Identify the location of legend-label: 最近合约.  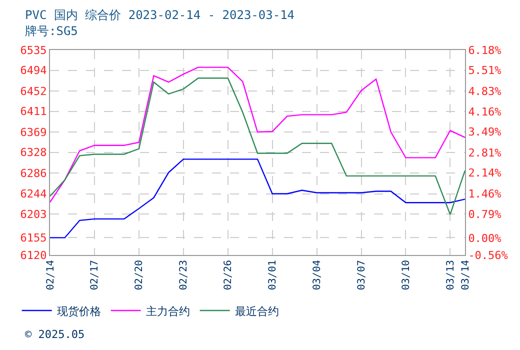
(256, 311).